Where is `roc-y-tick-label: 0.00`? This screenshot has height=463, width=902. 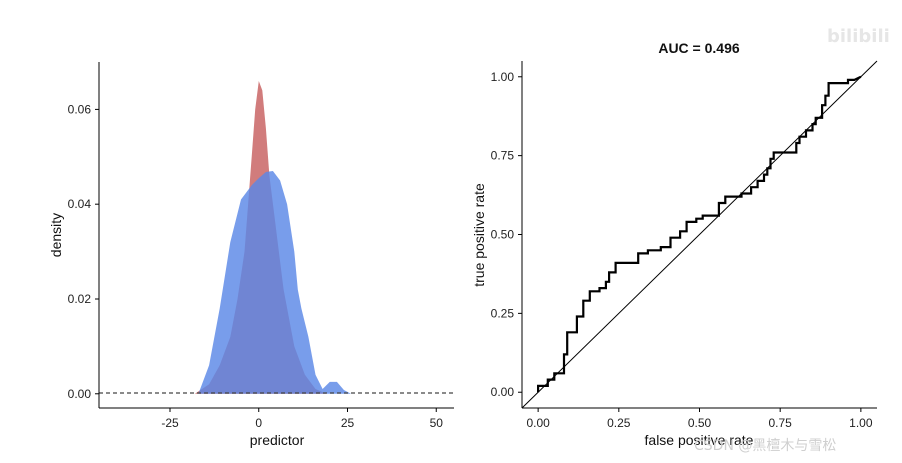
roc-y-tick-label: 0.00 is located at coordinates (503, 392).